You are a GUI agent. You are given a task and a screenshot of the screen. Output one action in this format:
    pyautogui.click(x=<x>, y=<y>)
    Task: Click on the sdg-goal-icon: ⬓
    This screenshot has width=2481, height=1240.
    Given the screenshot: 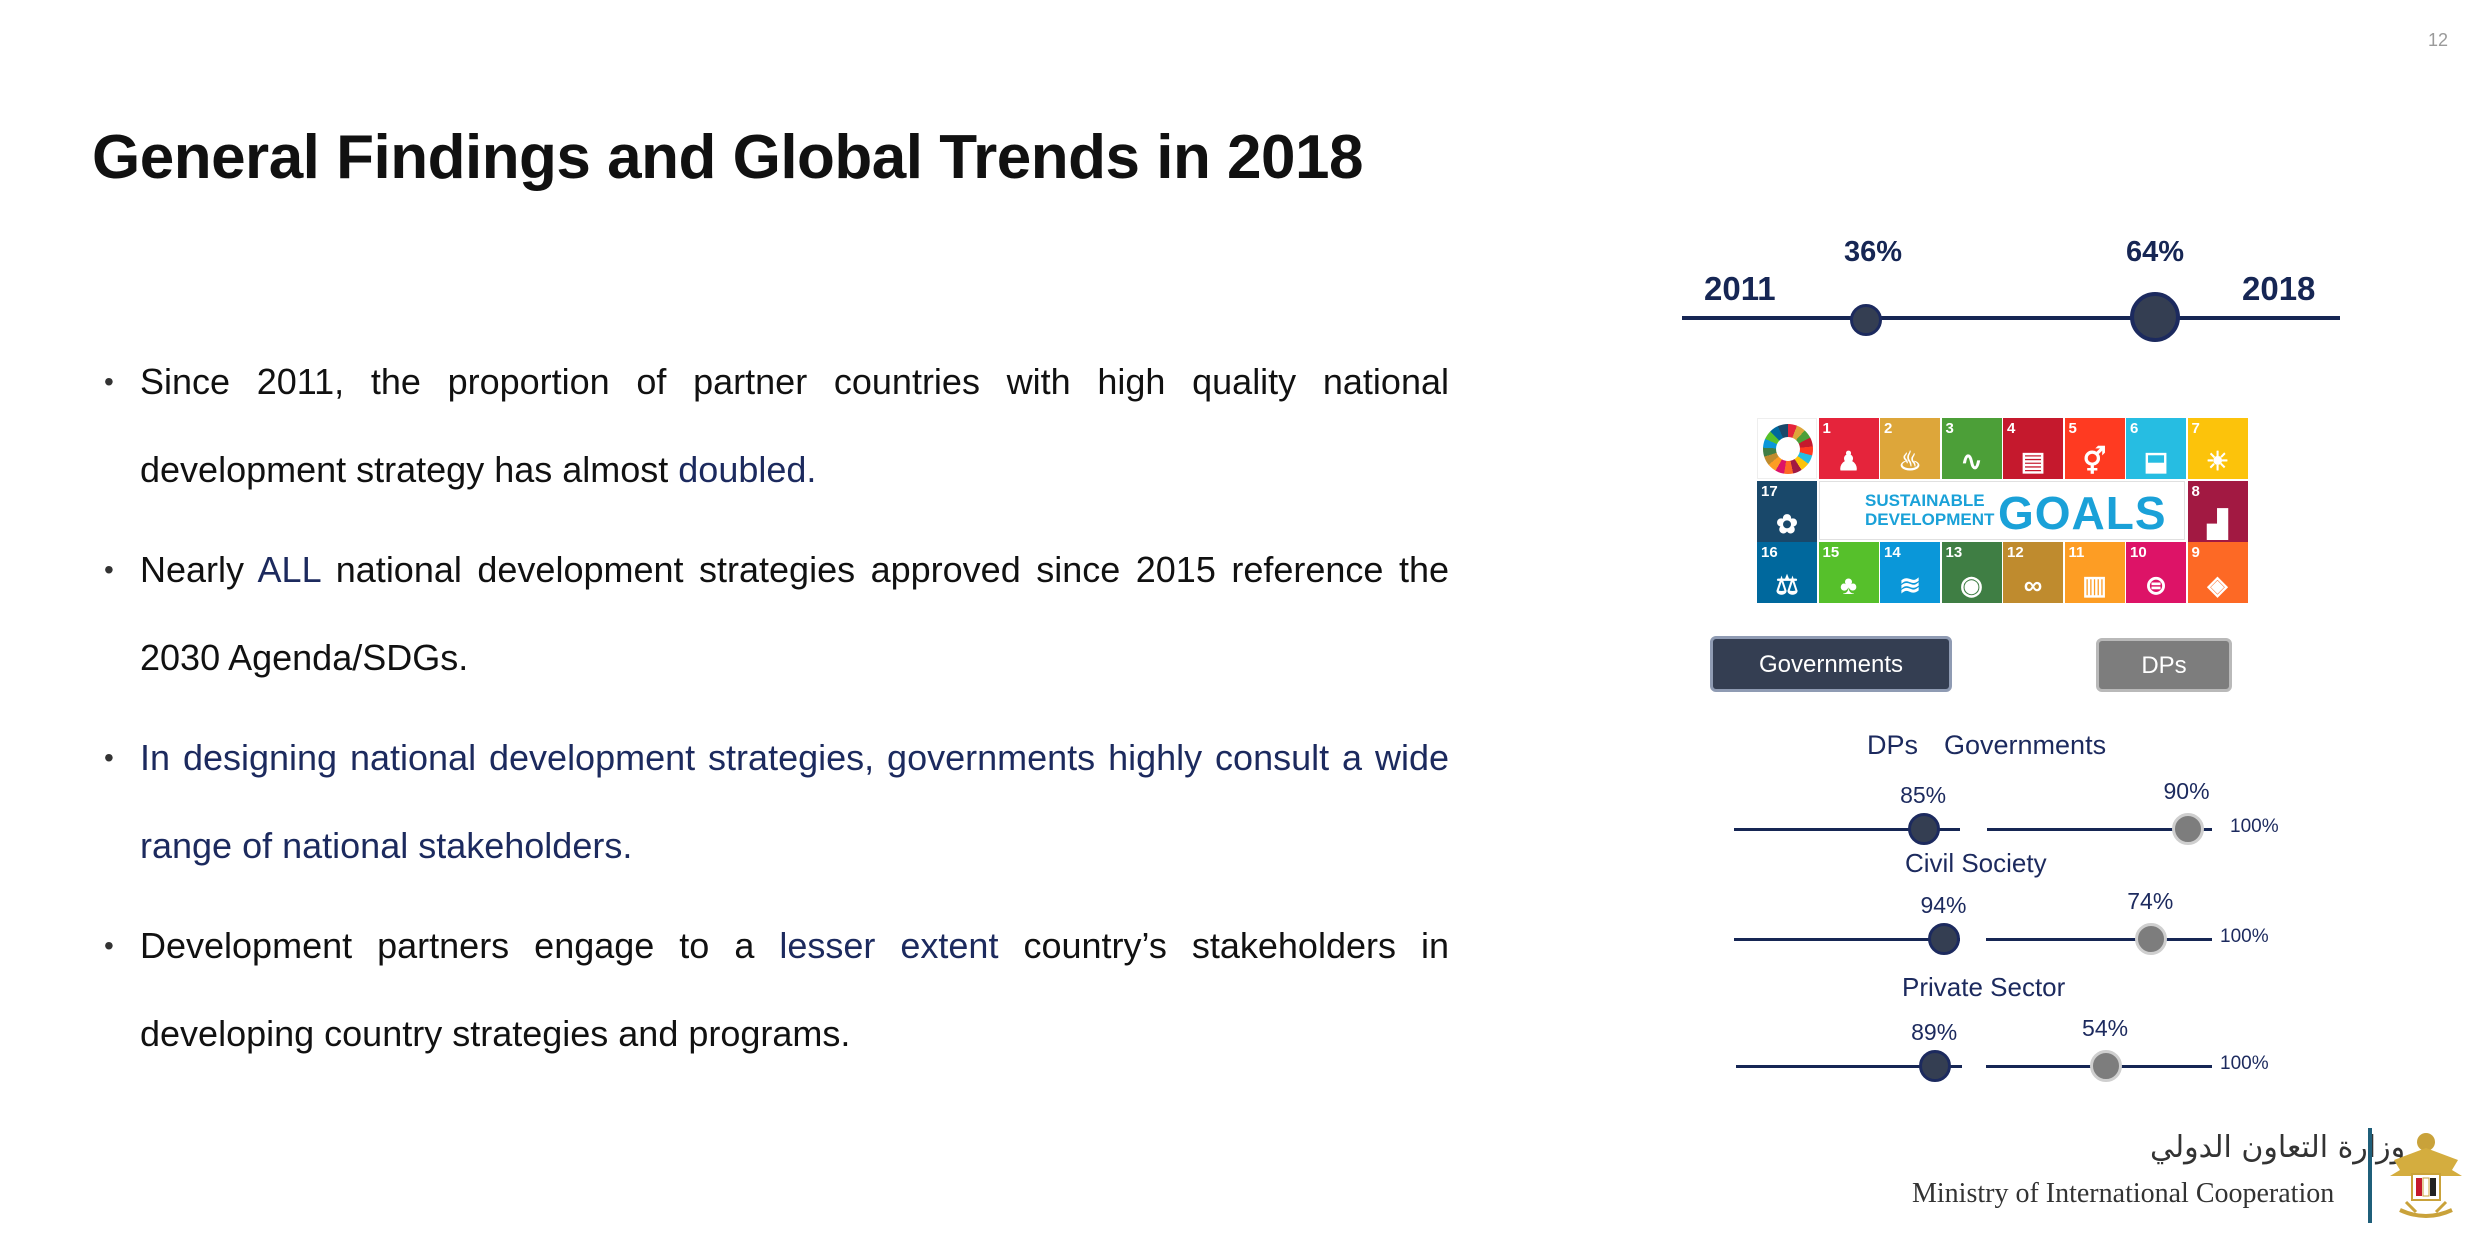 What is the action you would take?
    pyautogui.click(x=2156, y=461)
    